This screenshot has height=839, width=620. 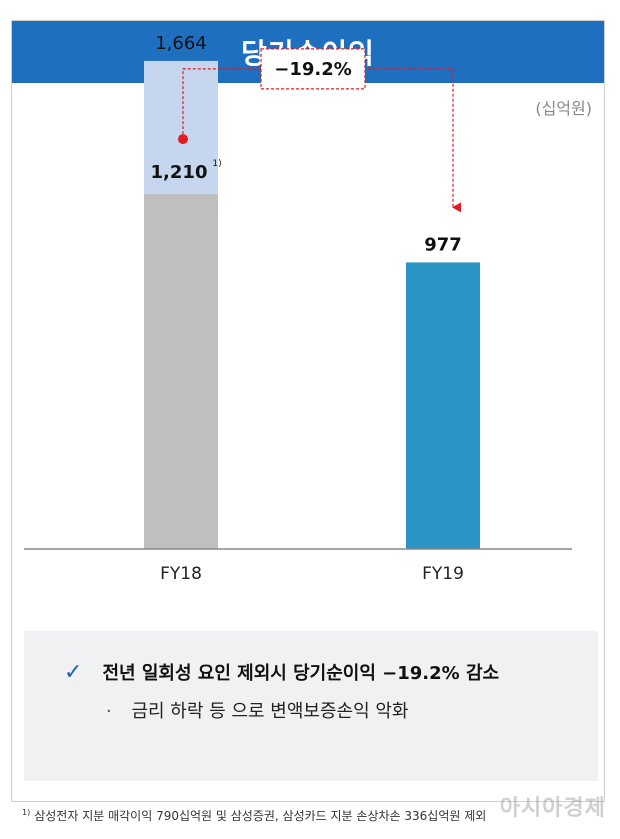 I want to click on summary-headline: 전년 일회성 요인 제외시 당기순이익 −19.2% 감소, so click(x=301, y=673).